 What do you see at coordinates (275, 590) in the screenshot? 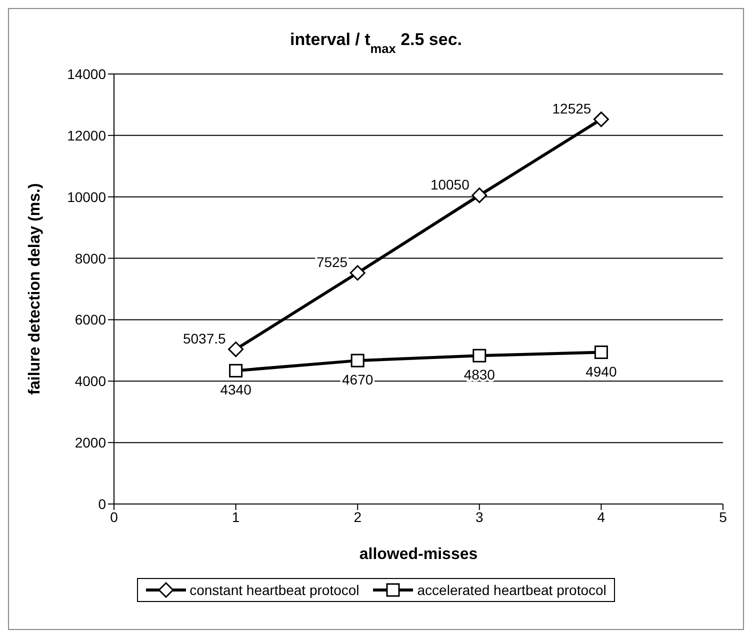
I see `legend-label: constant heartbeat protocol` at bounding box center [275, 590].